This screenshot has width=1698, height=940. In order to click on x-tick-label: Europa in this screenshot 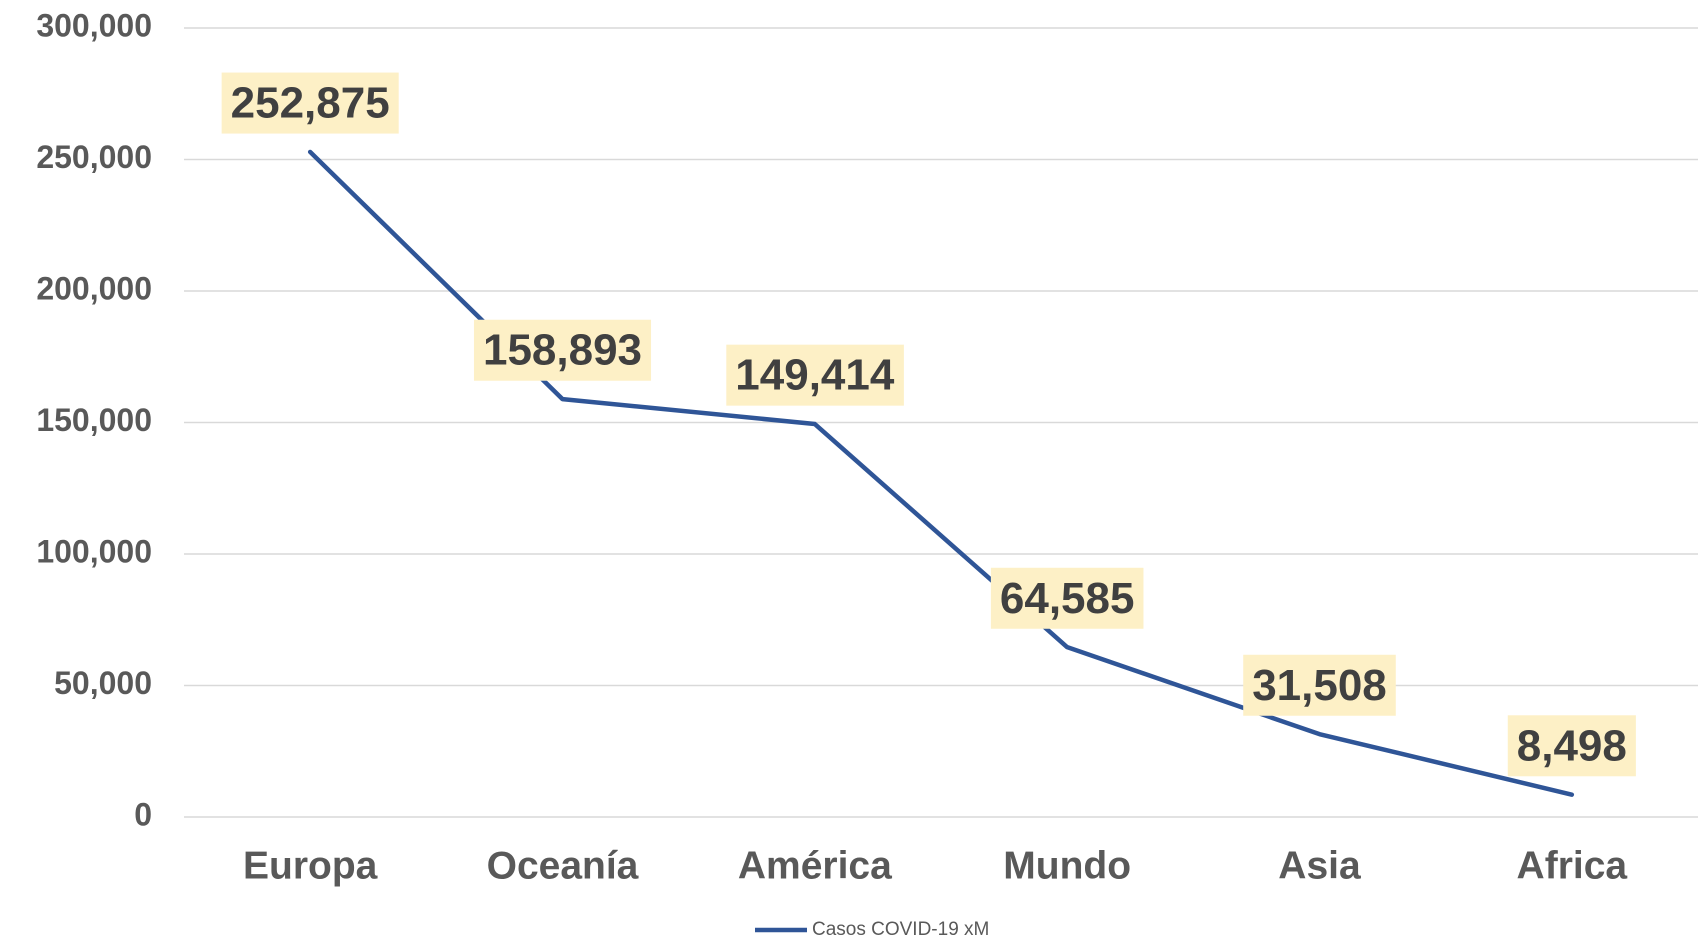, I will do `click(310, 865)`.